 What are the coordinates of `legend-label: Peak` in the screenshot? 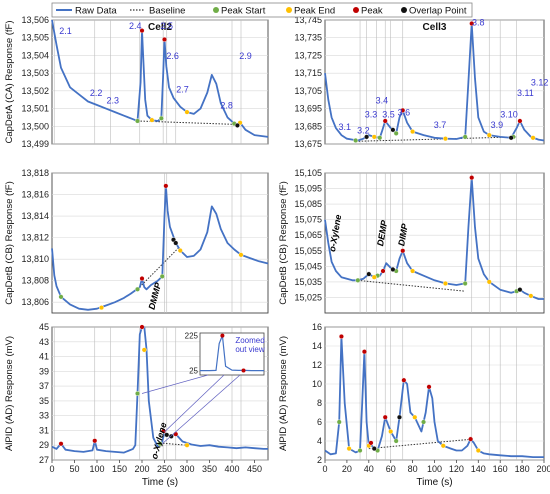 It's located at (372, 11).